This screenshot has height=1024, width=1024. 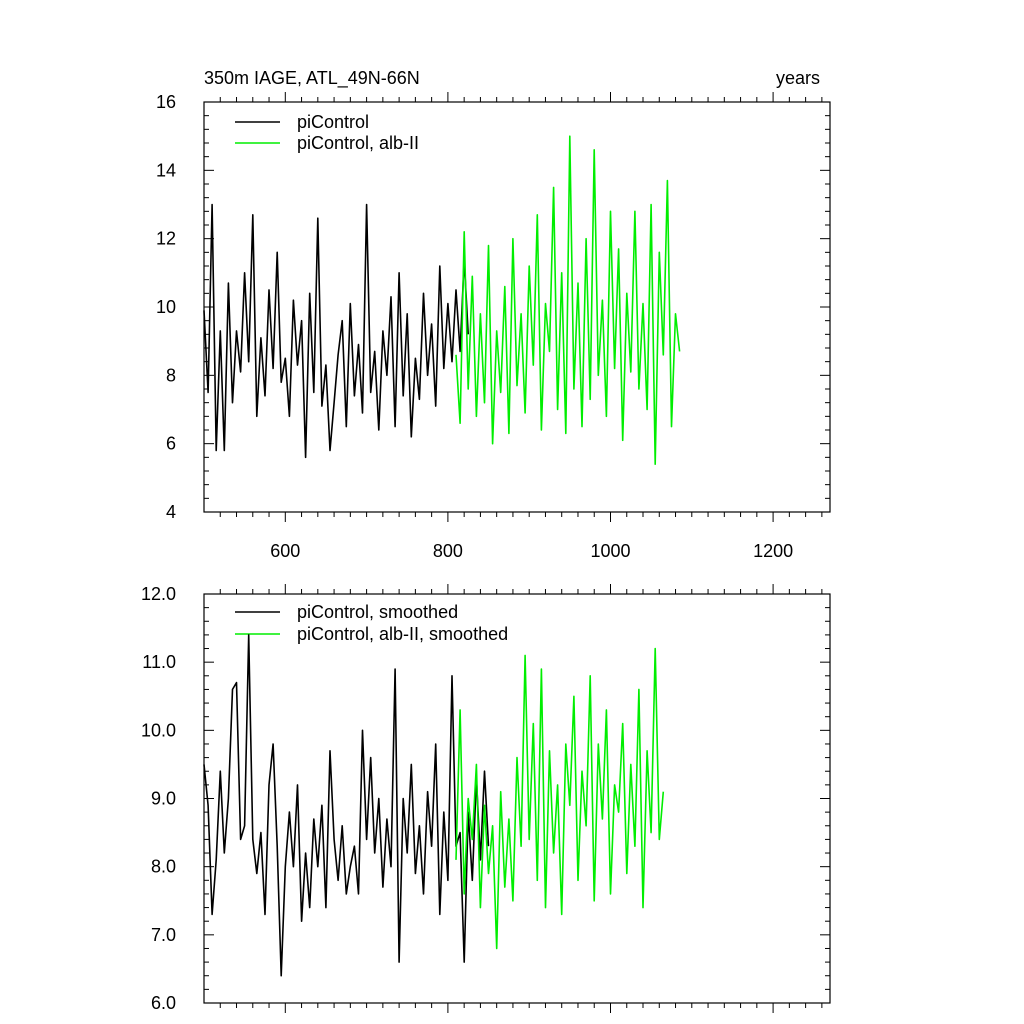 What do you see at coordinates (358, 143) in the screenshot?
I see `top-legend-label-alb-ii: piControl, alb-II` at bounding box center [358, 143].